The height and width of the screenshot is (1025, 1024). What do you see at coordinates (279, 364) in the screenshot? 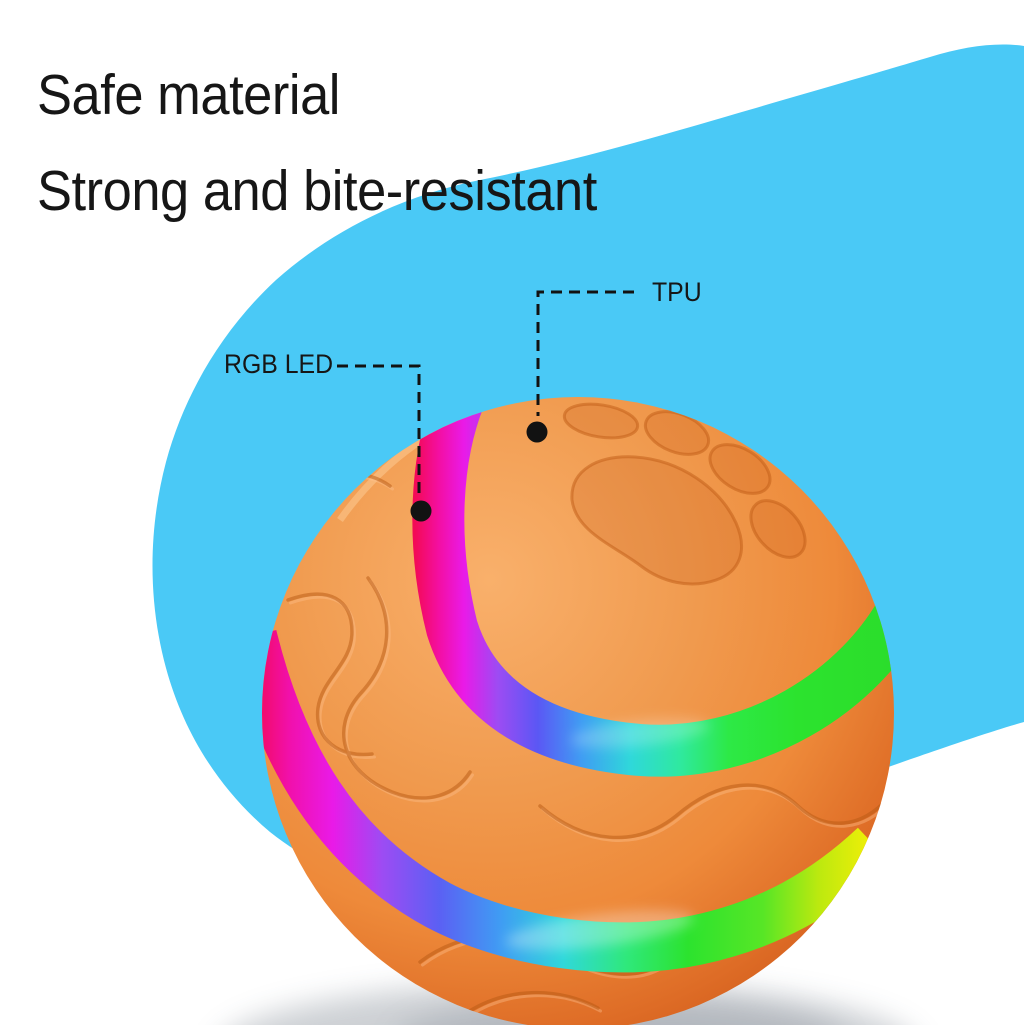
I see `callout-label-rgb-led: RGB LED` at bounding box center [279, 364].